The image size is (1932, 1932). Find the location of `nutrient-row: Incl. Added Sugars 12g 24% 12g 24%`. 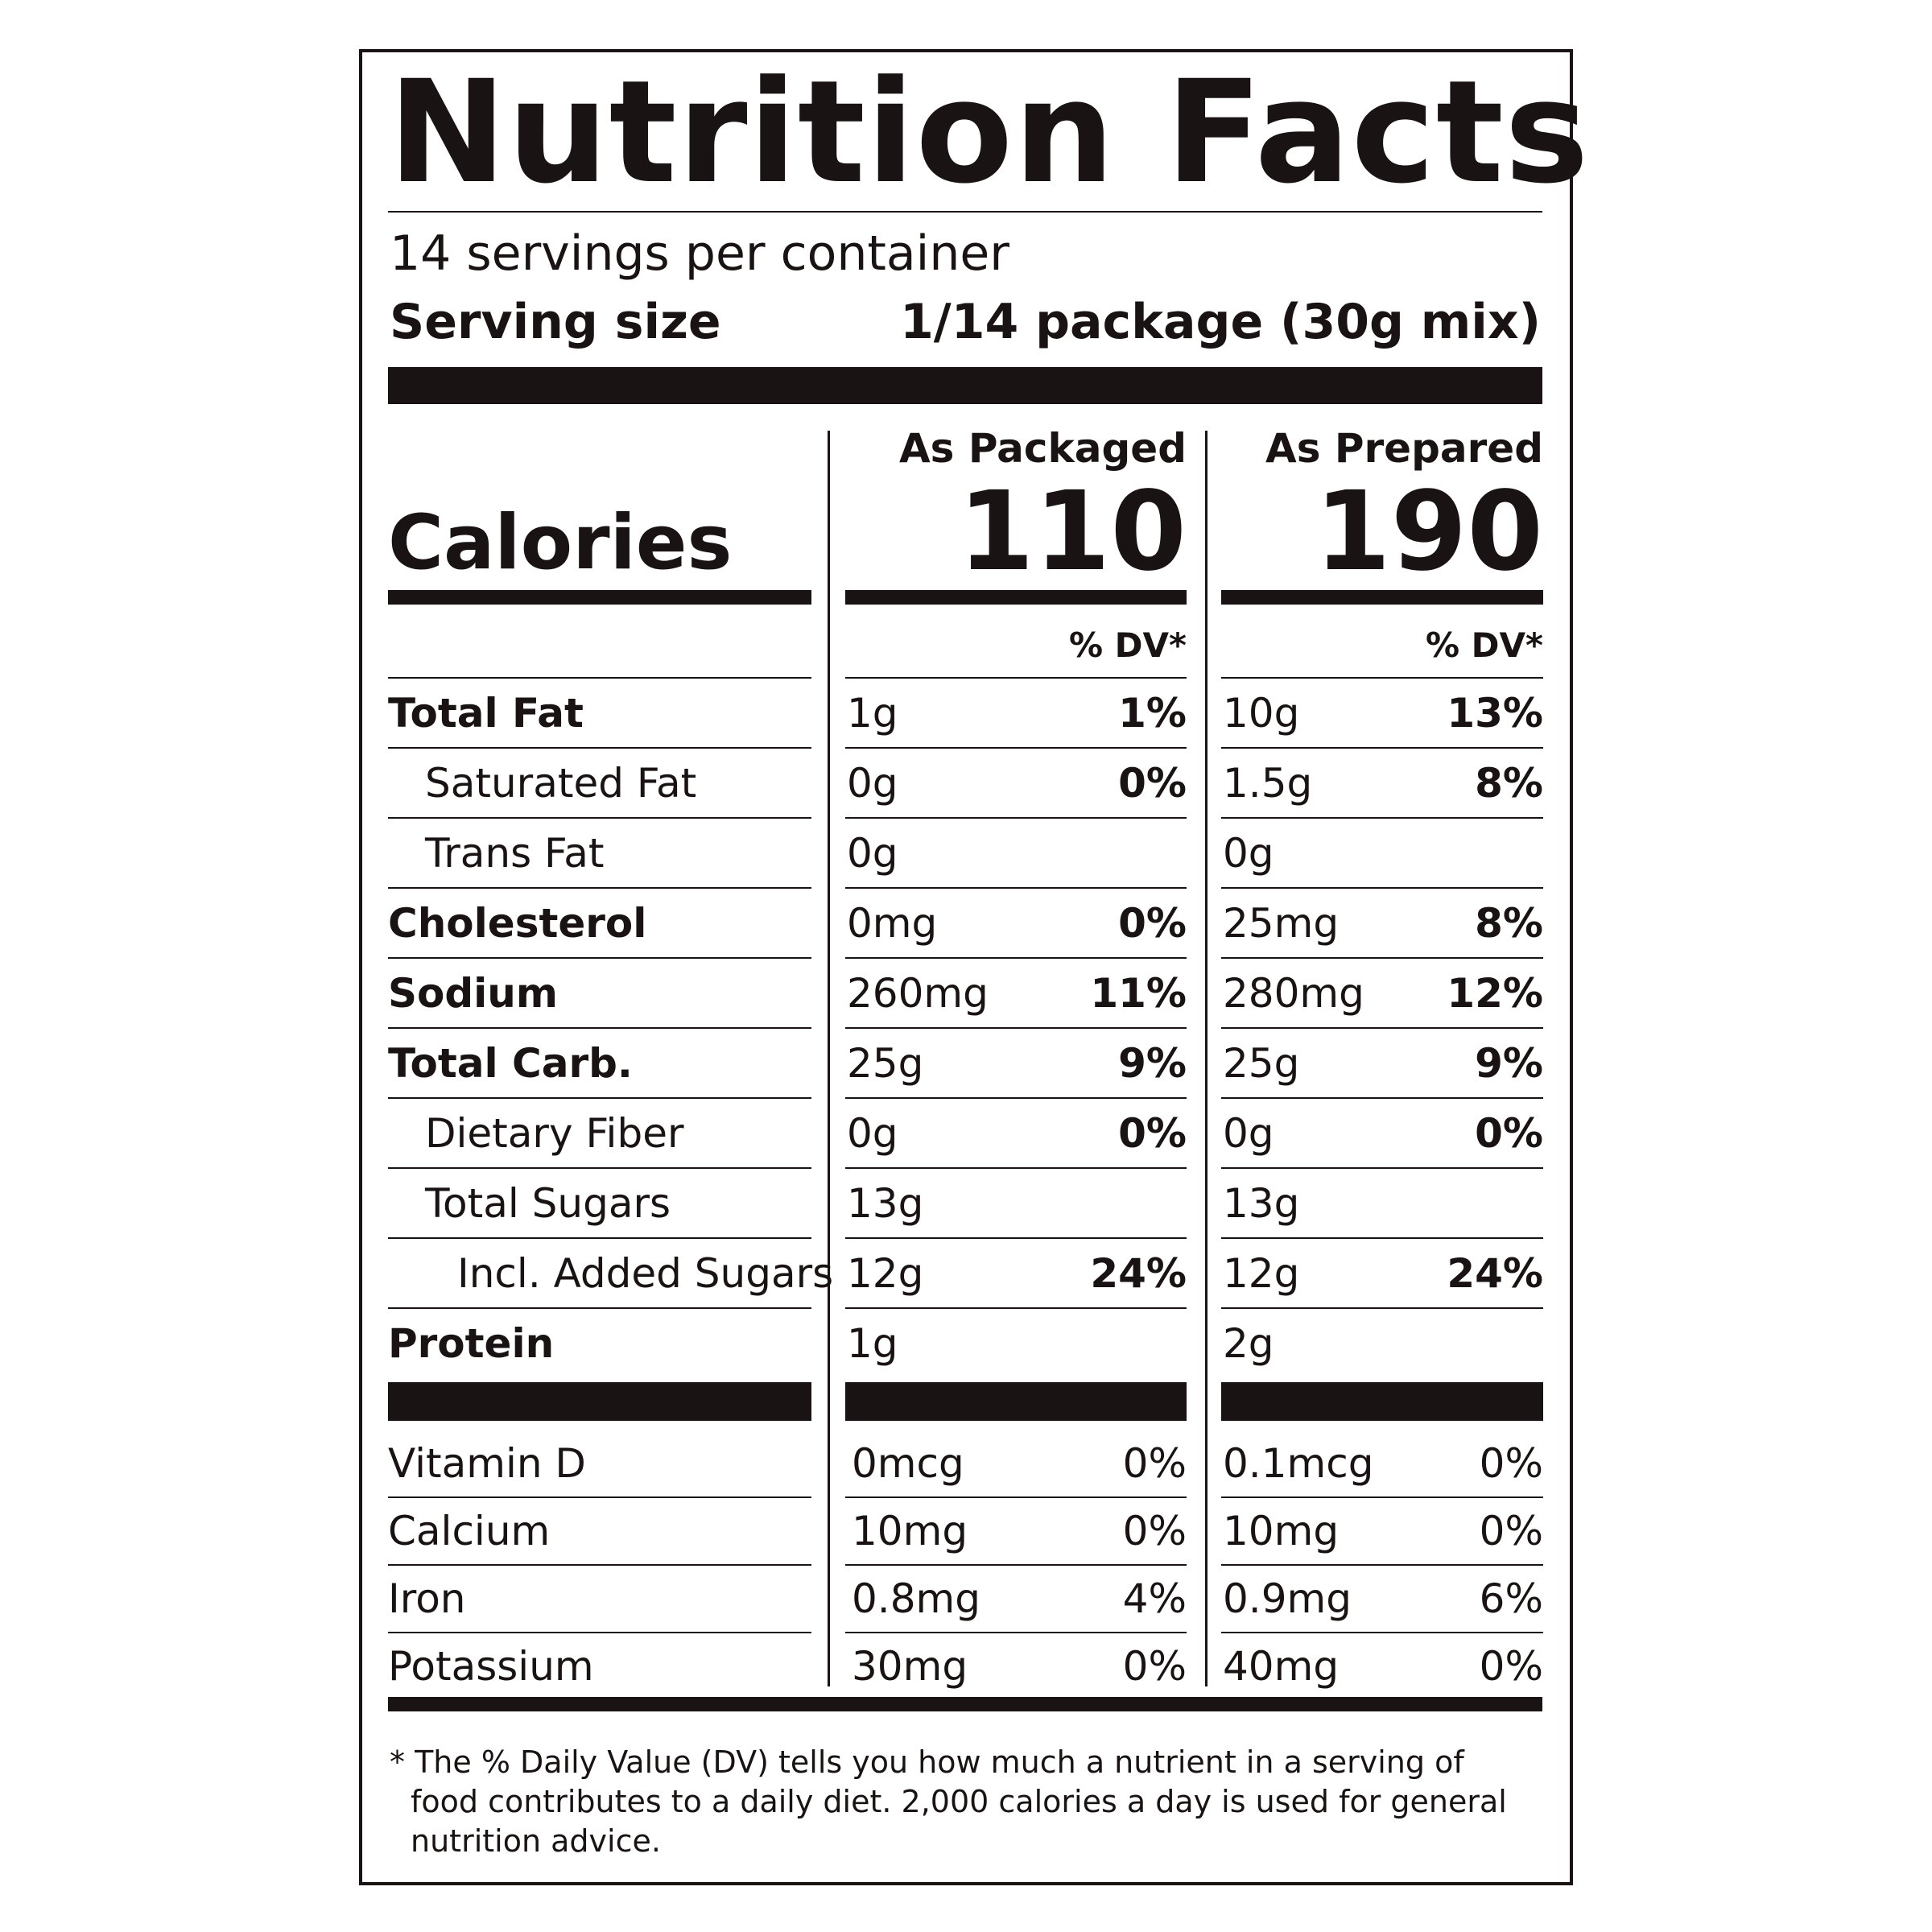

nutrient-row: Incl. Added Sugars 12g 24% 12g 24% is located at coordinates (966, 1274).